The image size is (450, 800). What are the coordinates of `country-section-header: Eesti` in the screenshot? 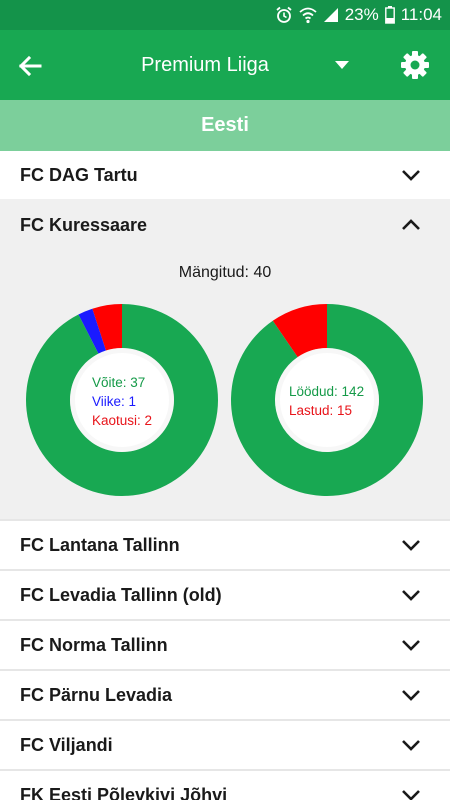 It's located at (225, 125).